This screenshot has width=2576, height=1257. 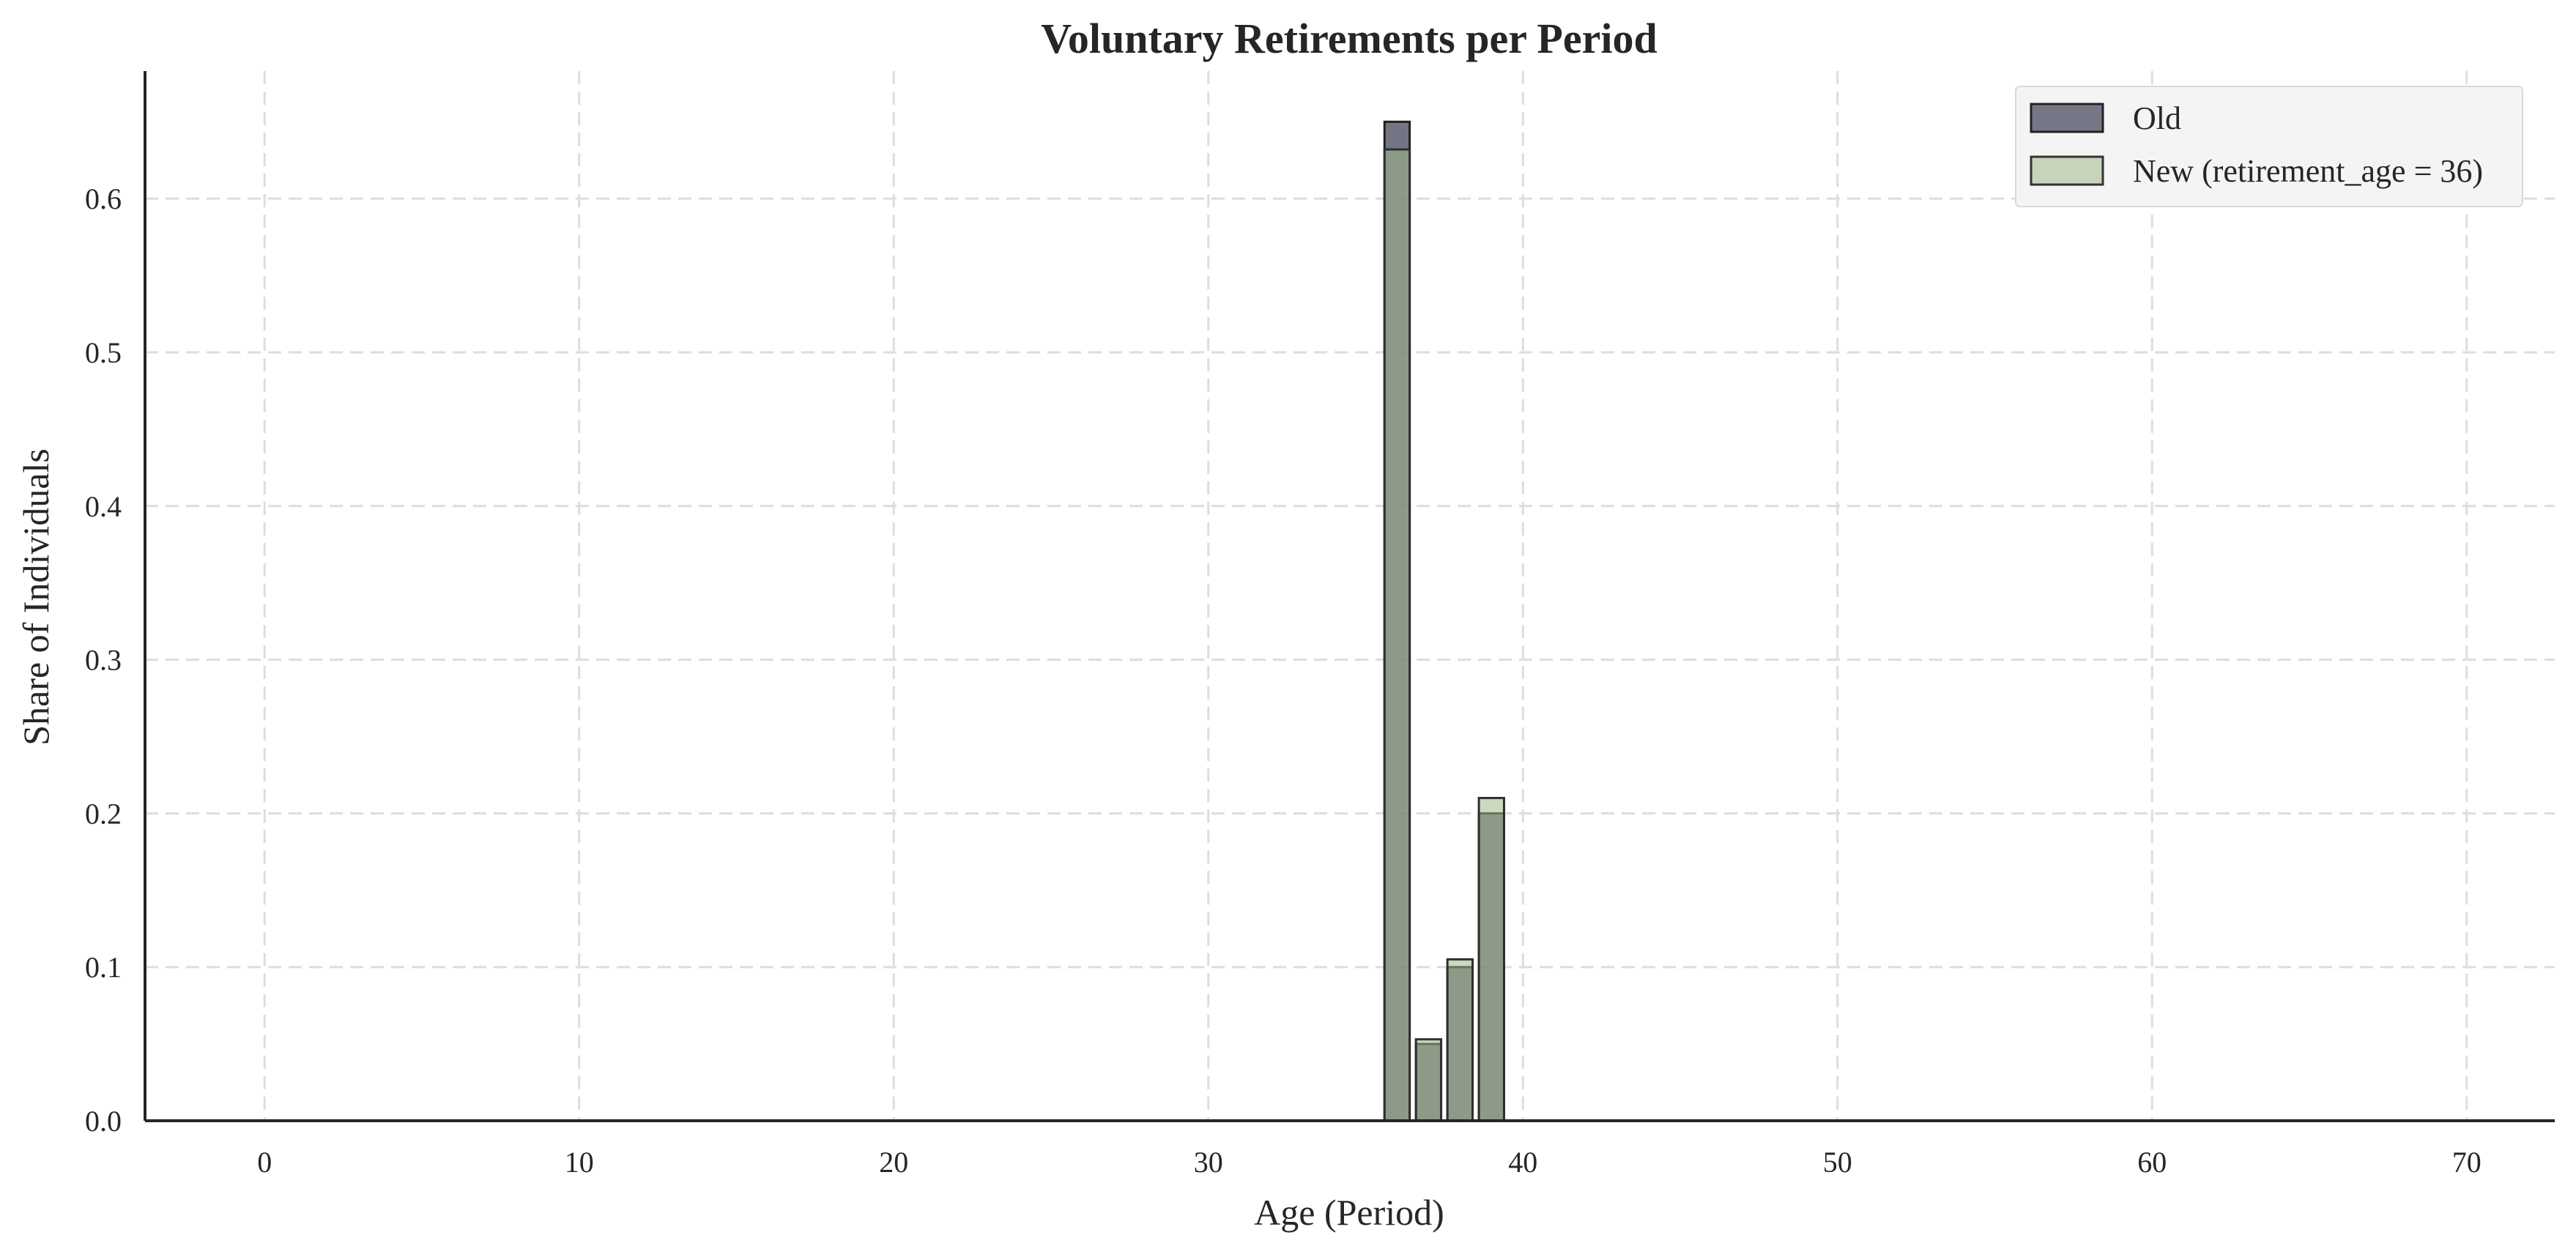 What do you see at coordinates (2467, 1162) in the screenshot?
I see `x-tick-label: 70` at bounding box center [2467, 1162].